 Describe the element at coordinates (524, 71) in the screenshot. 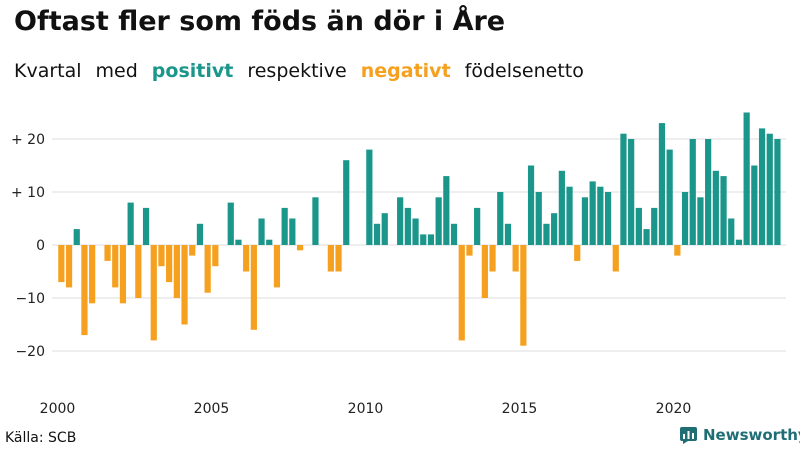

I see `subtitle-word-fodelsenetto: födelsenetto` at that location.